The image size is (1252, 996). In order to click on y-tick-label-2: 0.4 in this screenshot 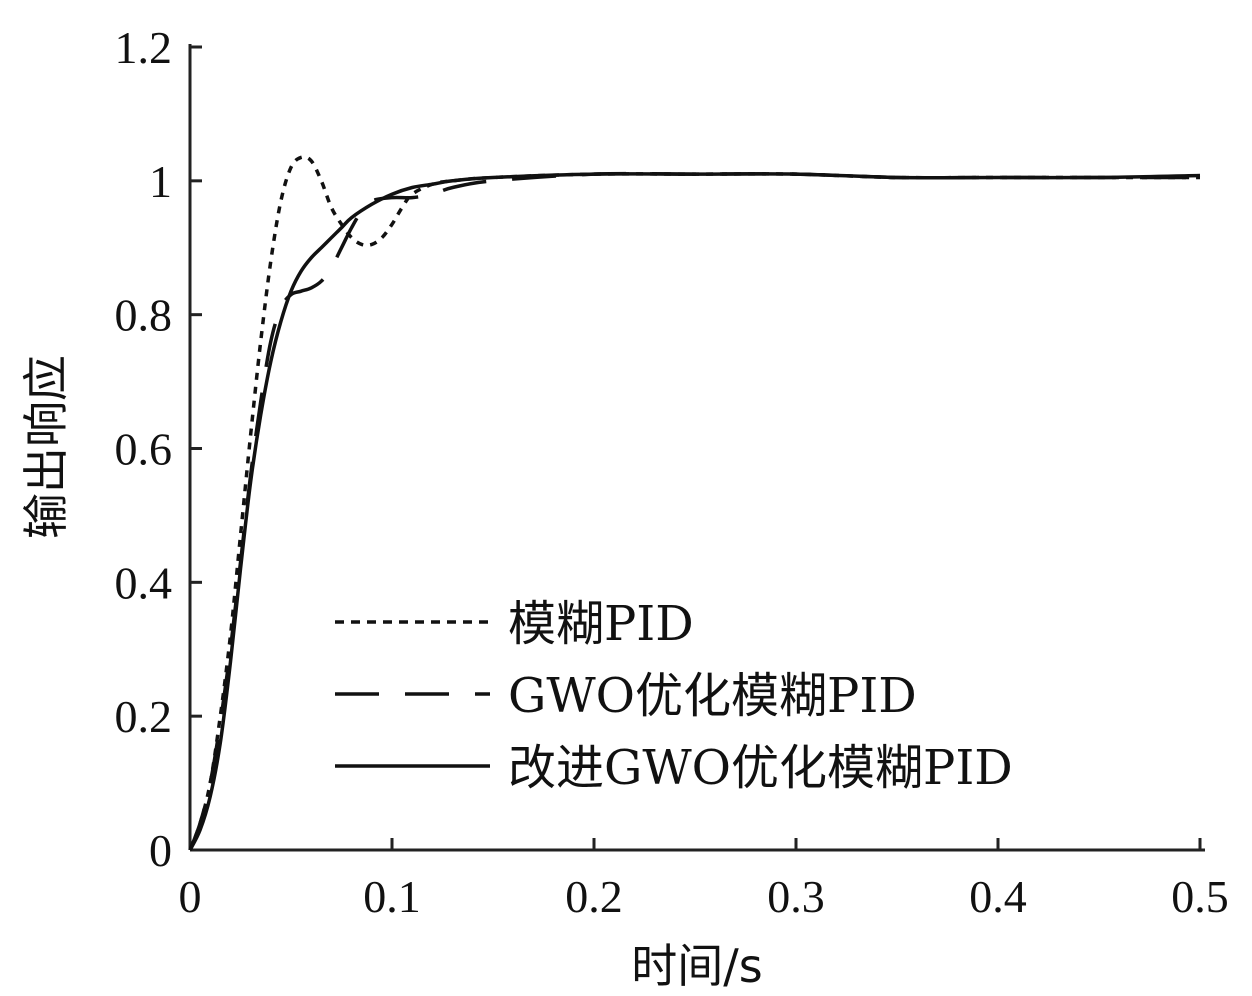, I will do `click(144, 582)`.